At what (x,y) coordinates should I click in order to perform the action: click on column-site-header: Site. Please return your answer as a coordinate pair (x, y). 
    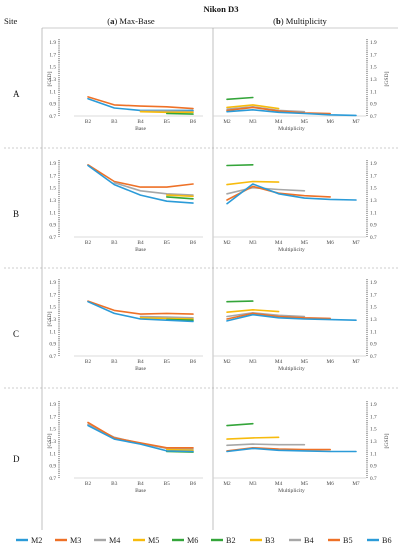
    Looking at the image, I should click on (11, 21).